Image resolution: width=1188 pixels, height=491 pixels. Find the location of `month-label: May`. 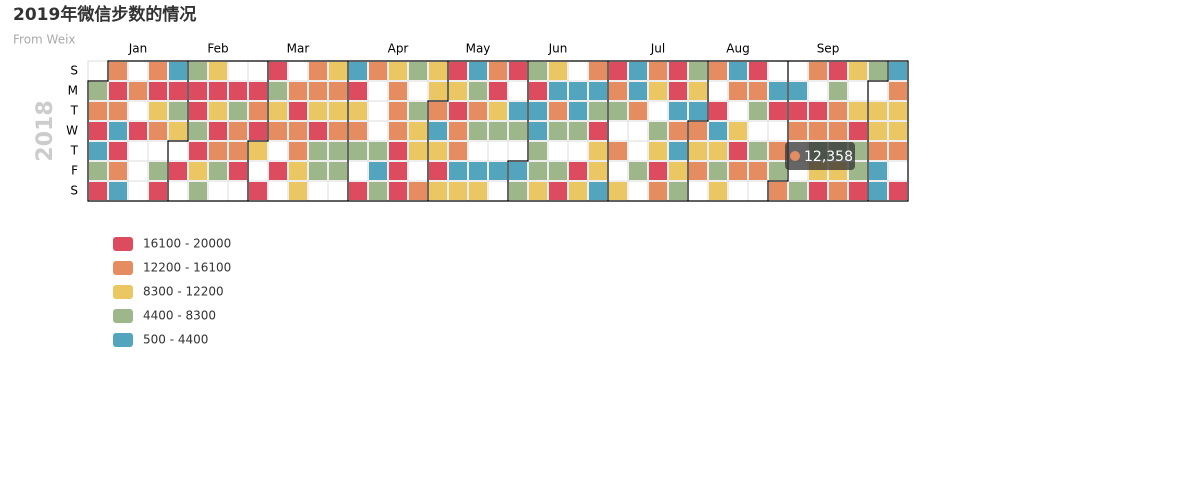

month-label: May is located at coordinates (478, 49).